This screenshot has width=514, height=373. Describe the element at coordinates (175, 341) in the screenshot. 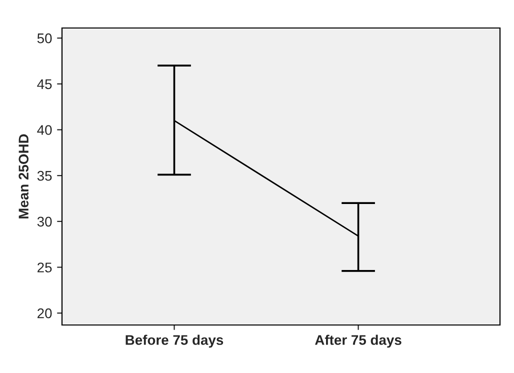

I see `x-tick-label: Before 75 days` at that location.